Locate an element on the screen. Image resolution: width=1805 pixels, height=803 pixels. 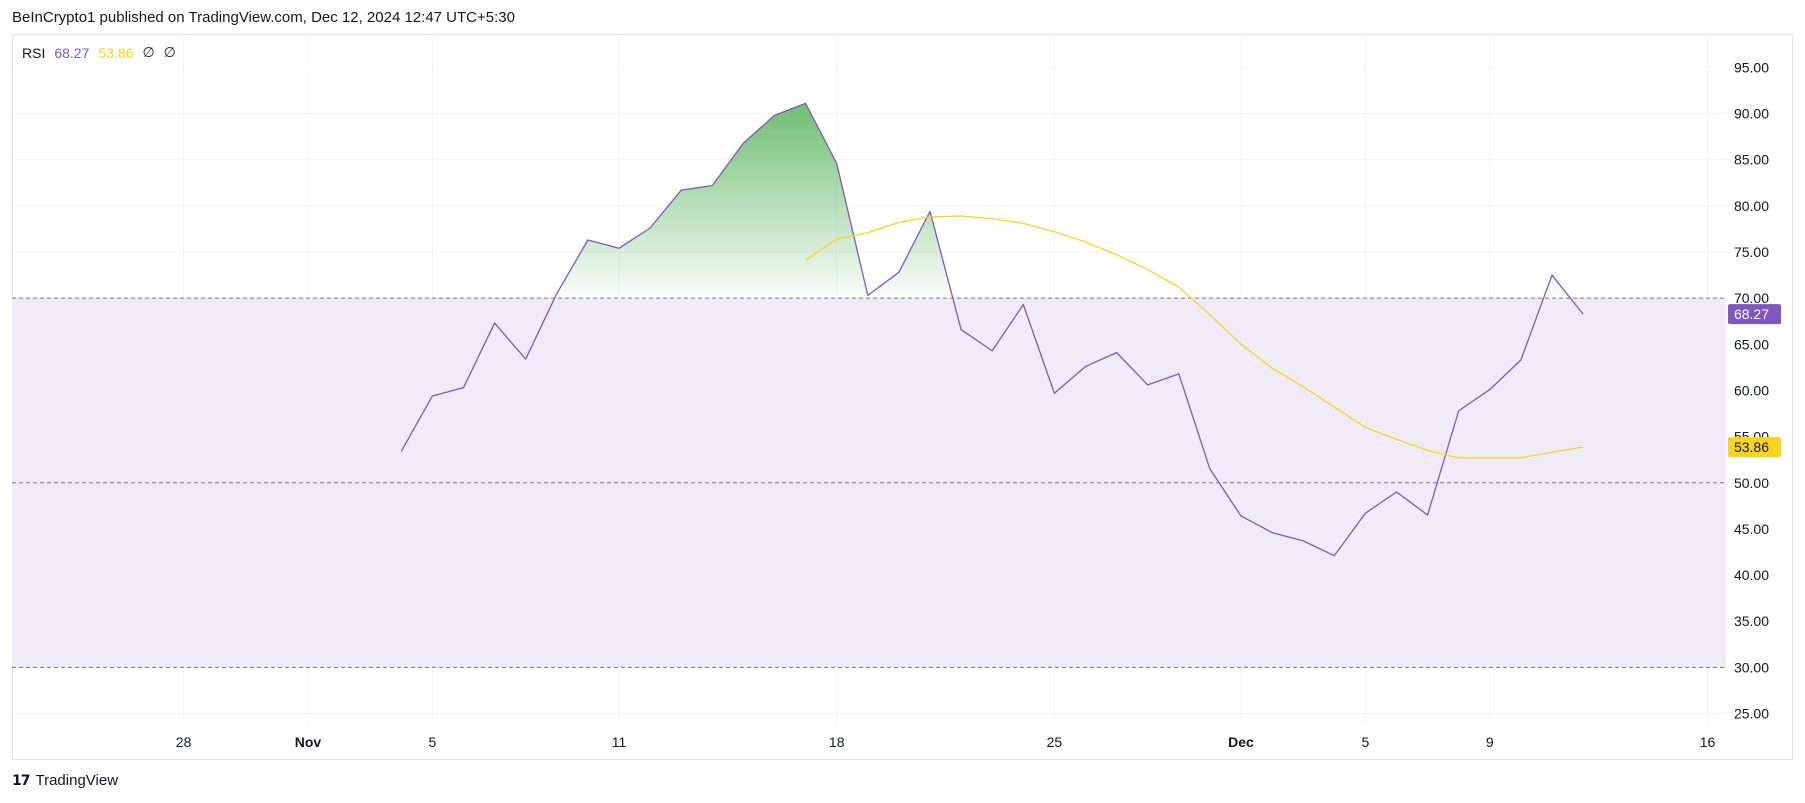
y-axis-tick-label: 45.00 is located at coordinates (1751, 529).